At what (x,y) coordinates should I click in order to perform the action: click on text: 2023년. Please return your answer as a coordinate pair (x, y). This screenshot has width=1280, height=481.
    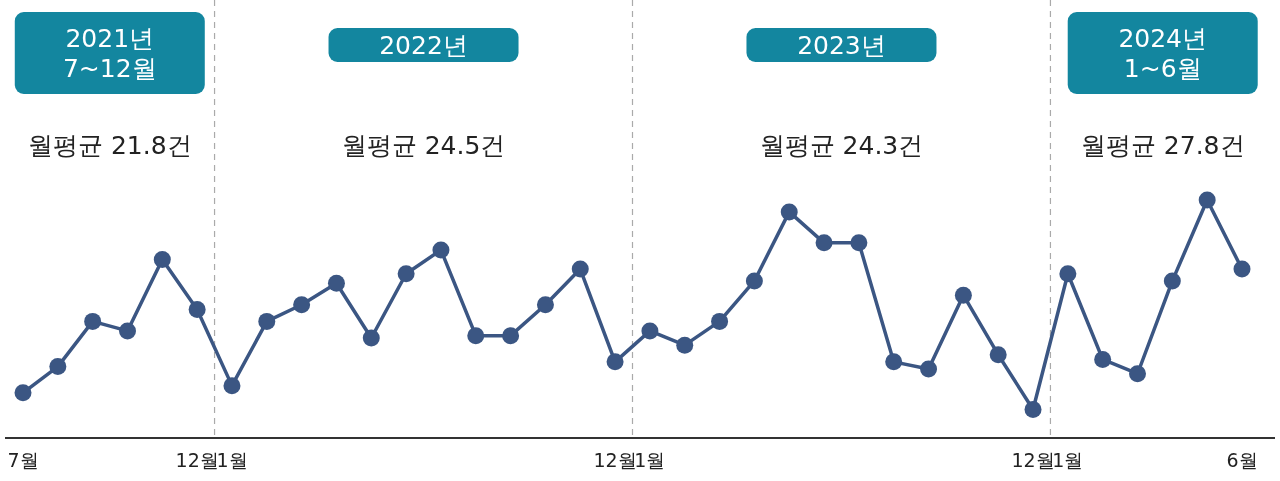
    Looking at the image, I should click on (841, 45).